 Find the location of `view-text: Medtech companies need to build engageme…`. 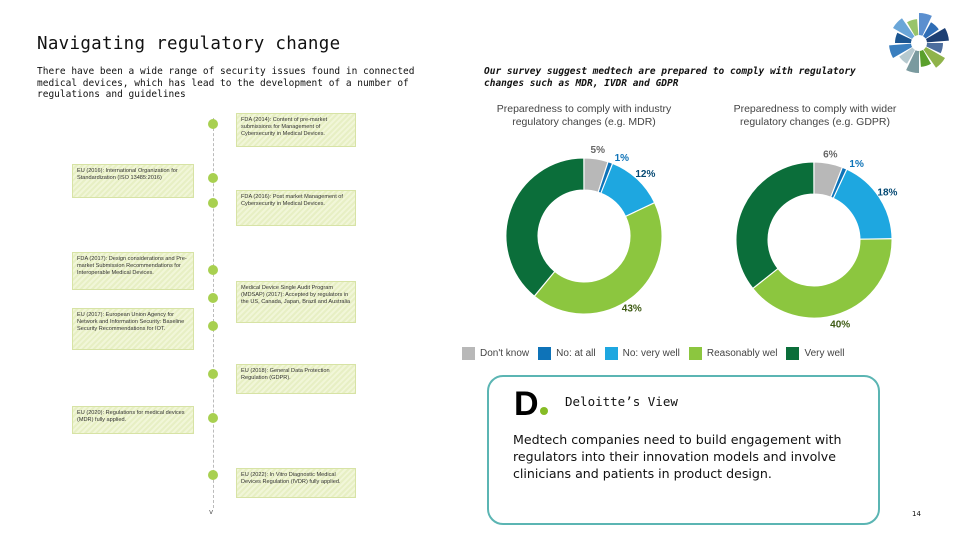

view-text: Medtech companies need to build engageme… is located at coordinates (677, 456).